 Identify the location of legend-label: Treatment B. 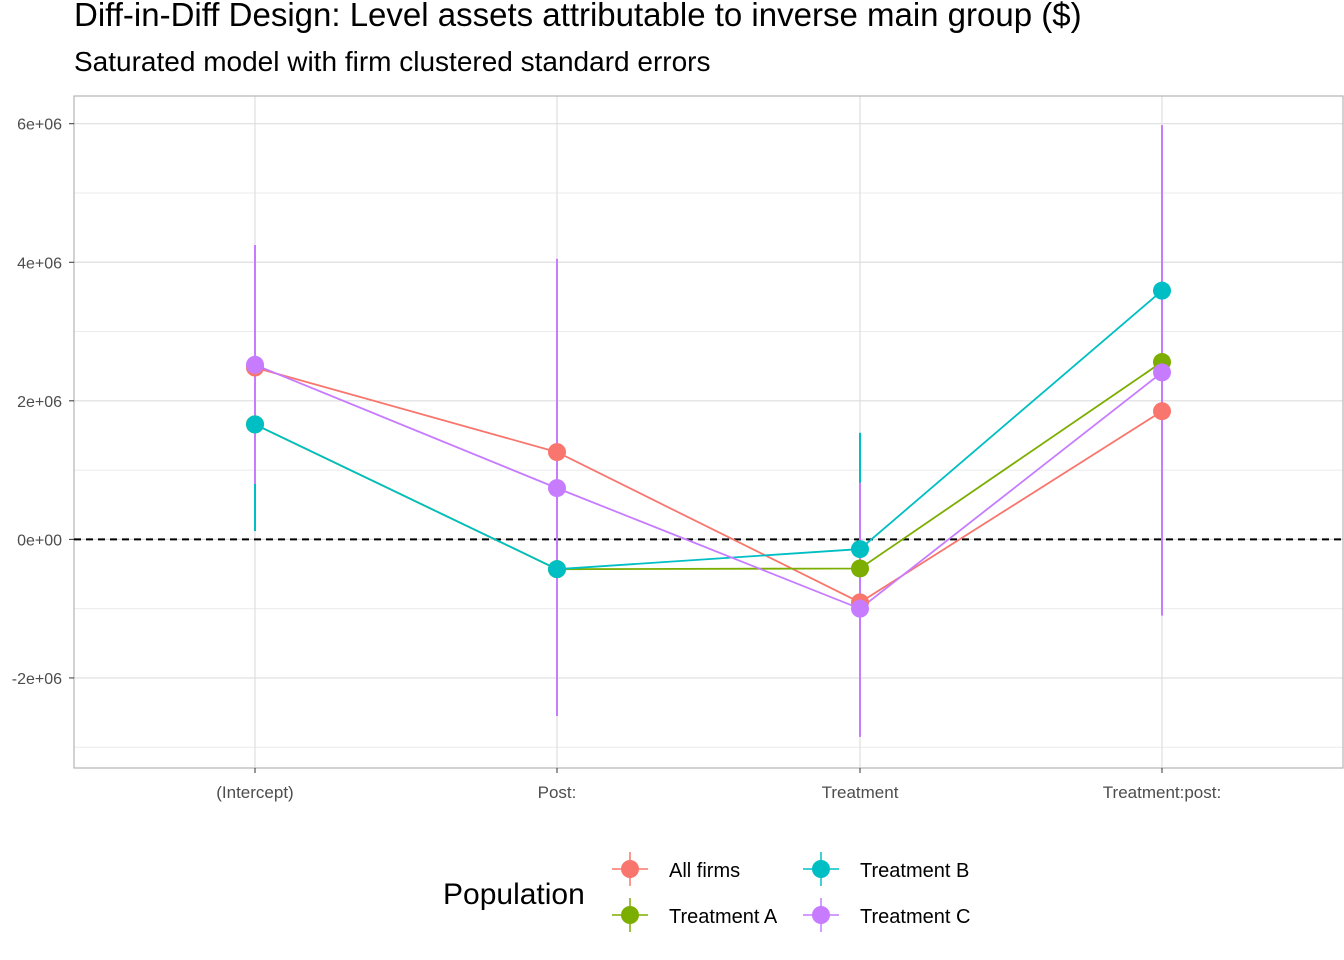
(914, 871).